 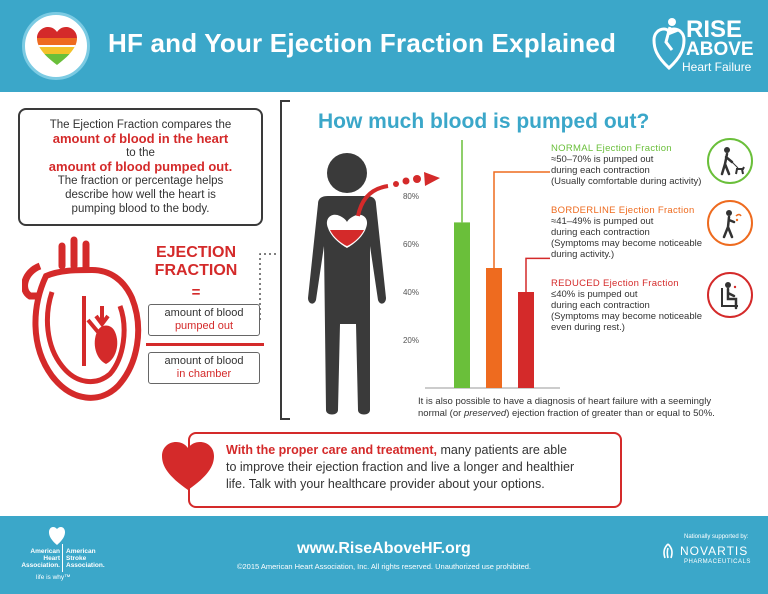 What do you see at coordinates (140, 125) in the screenshot?
I see `definition-line: The Ejection Fraction compares the` at bounding box center [140, 125].